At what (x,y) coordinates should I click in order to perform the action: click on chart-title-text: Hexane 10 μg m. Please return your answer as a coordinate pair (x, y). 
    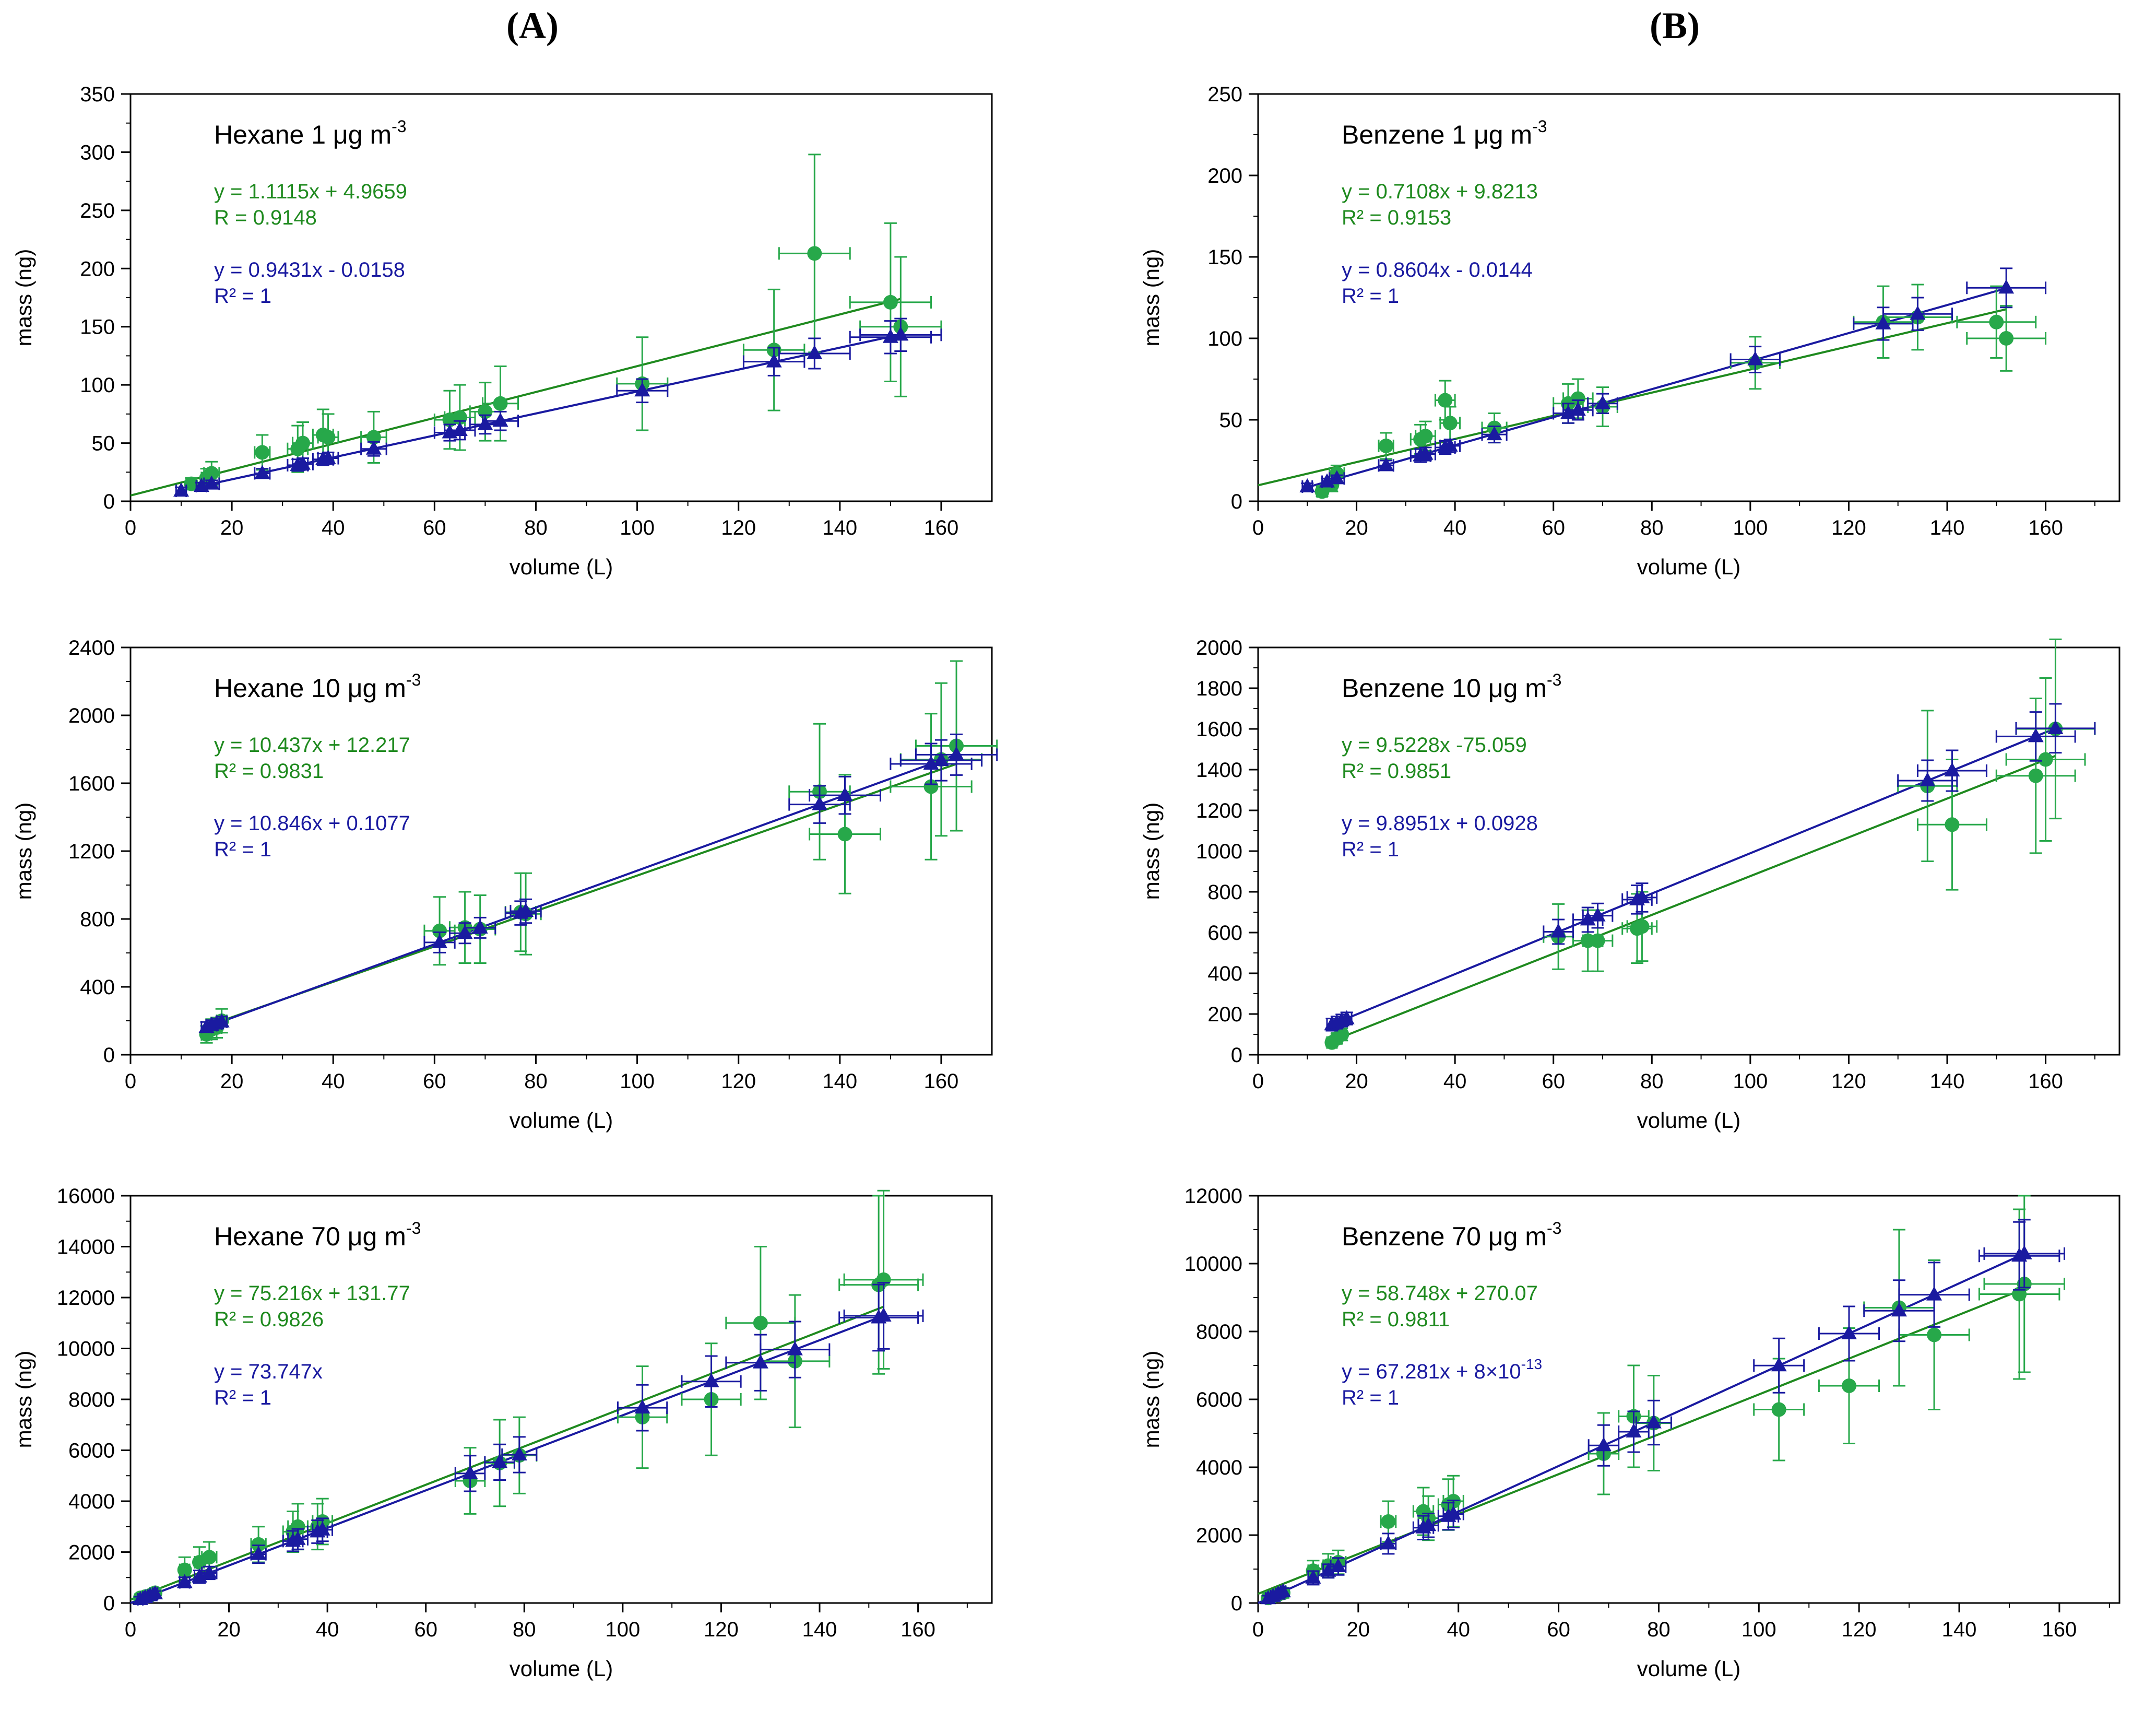
    Looking at the image, I should click on (310, 688).